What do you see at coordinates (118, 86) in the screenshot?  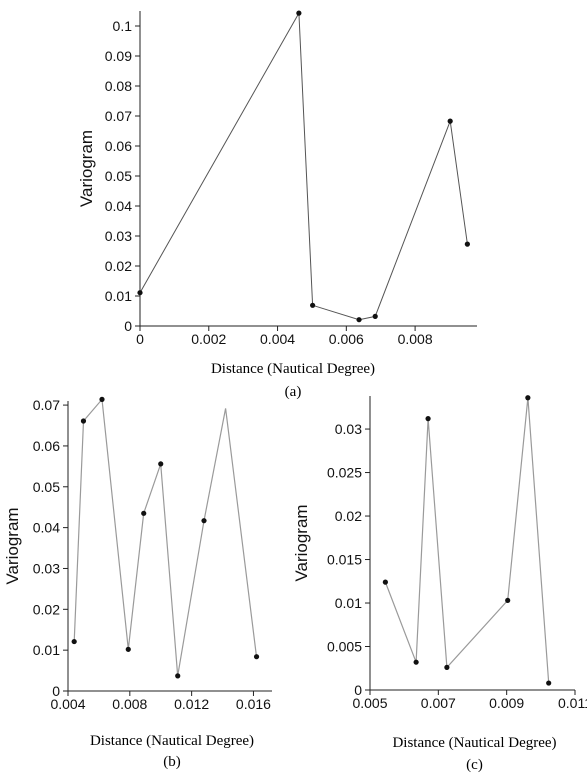 I see `y-tick-label-a: 0.08` at bounding box center [118, 86].